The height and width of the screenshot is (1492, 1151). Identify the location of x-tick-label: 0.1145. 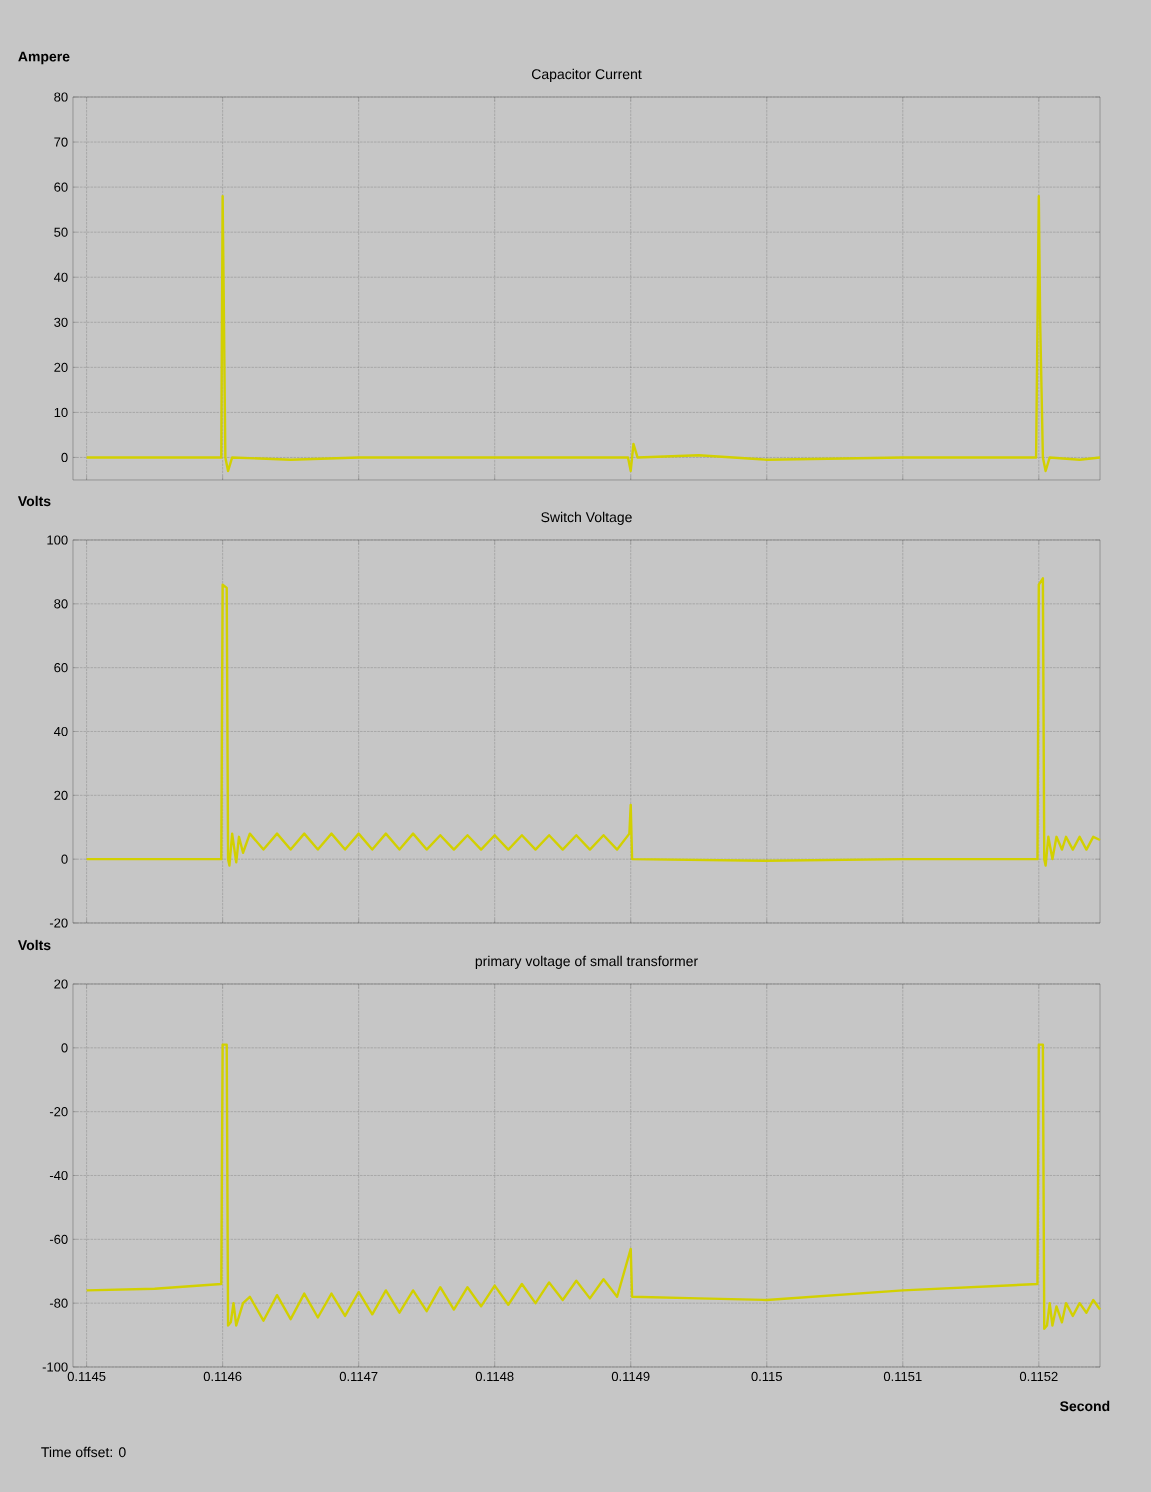
(86, 1376).